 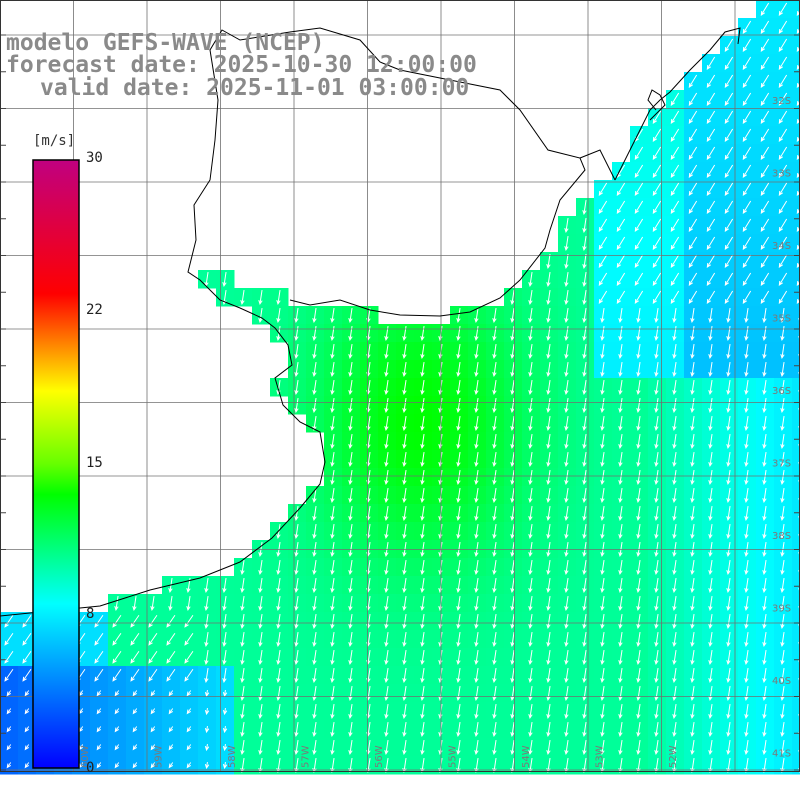 What do you see at coordinates (94, 158) in the screenshot?
I see `legend-tick-30: 30` at bounding box center [94, 158].